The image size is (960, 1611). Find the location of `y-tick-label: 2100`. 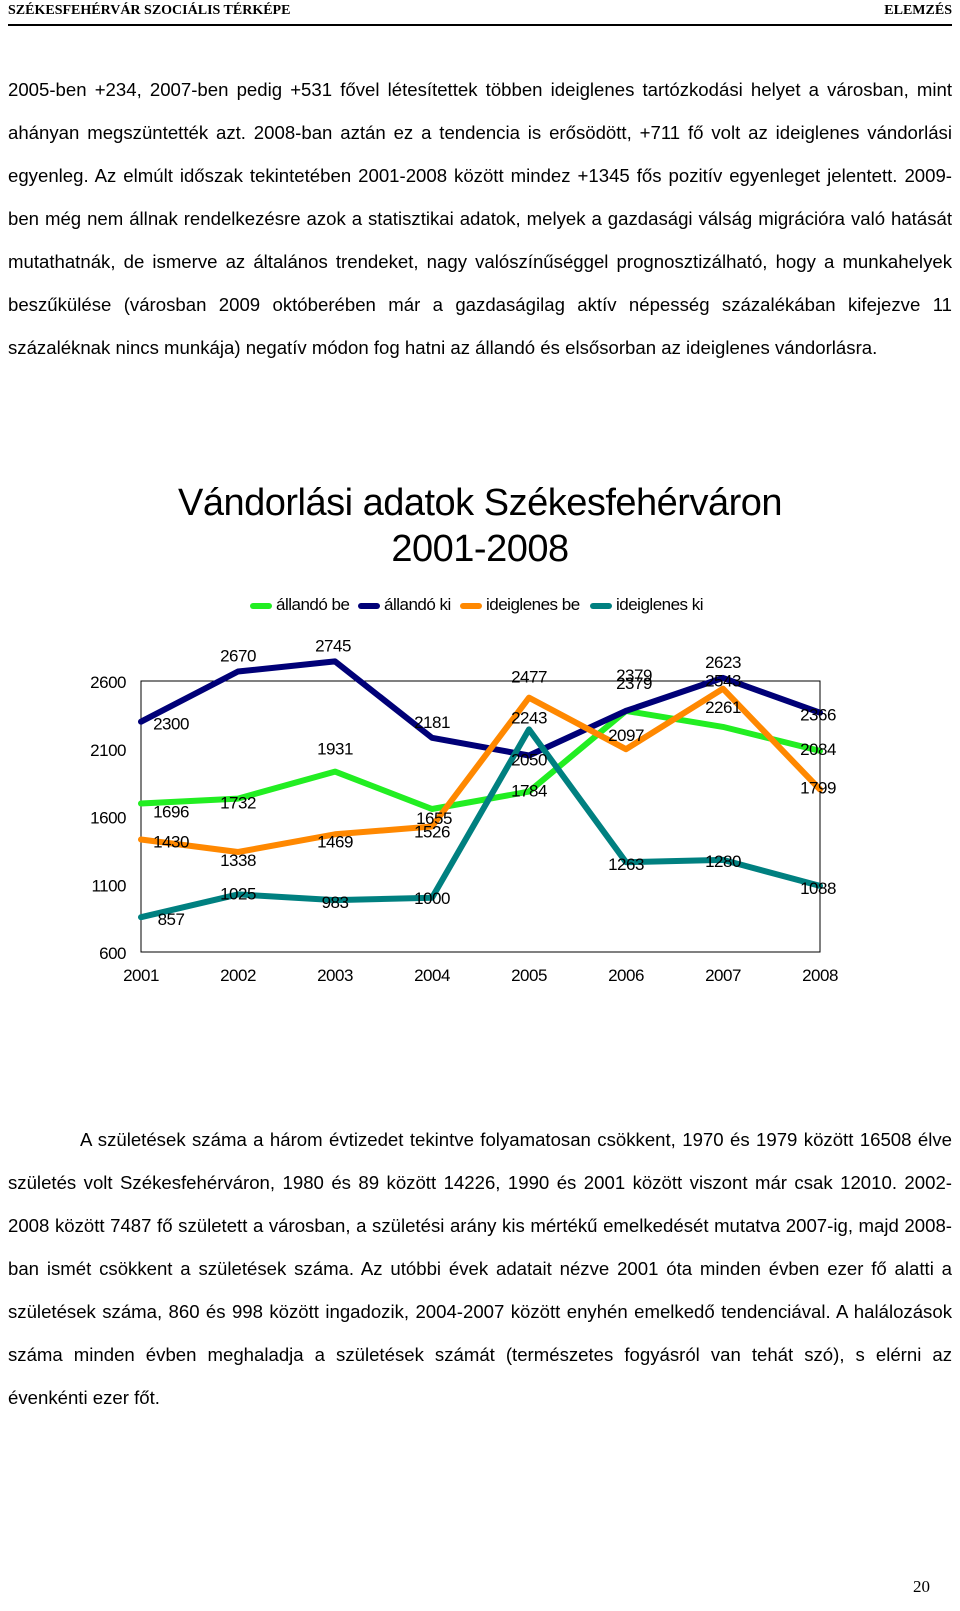

y-tick-label: 2100 is located at coordinates (108, 750).